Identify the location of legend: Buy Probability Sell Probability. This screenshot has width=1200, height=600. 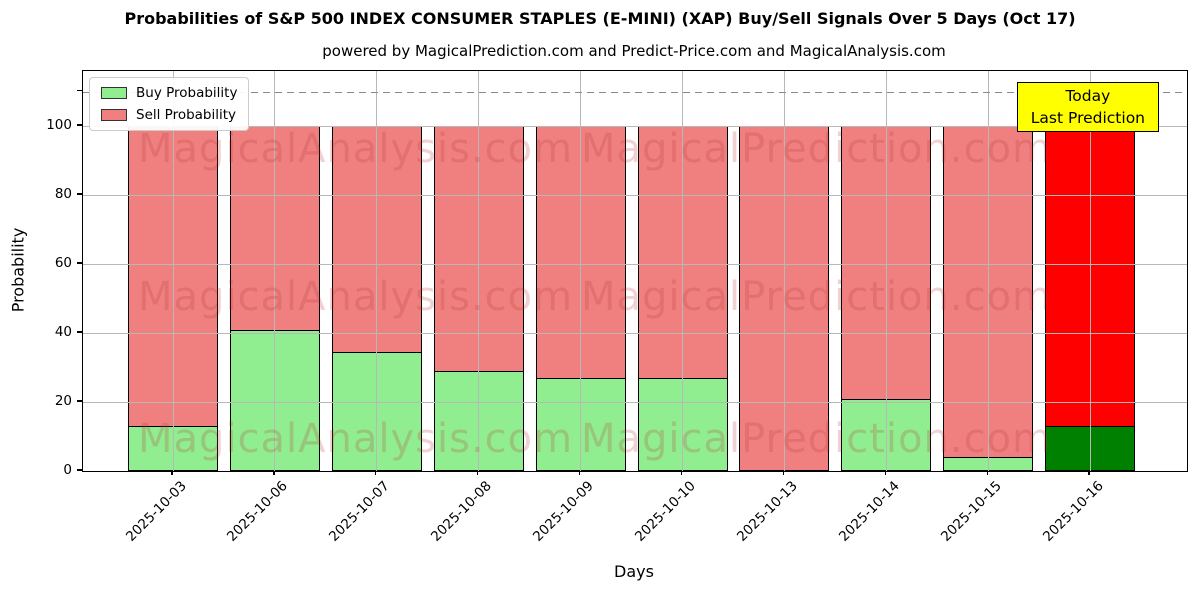
(169, 104).